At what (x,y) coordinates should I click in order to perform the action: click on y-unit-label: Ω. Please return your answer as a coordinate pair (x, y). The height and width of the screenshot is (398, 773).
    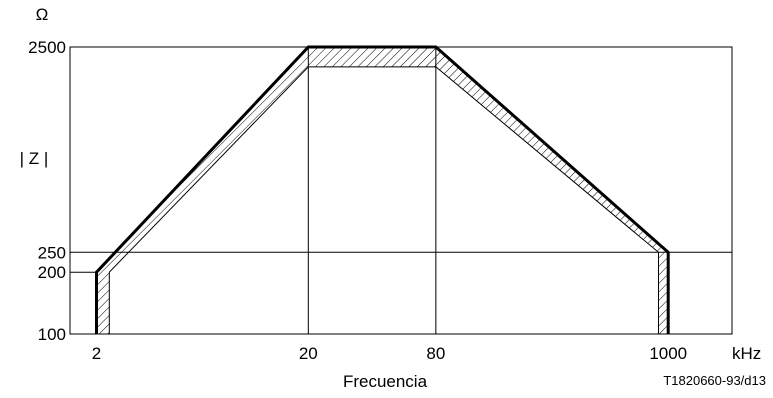
    Looking at the image, I should click on (42, 14).